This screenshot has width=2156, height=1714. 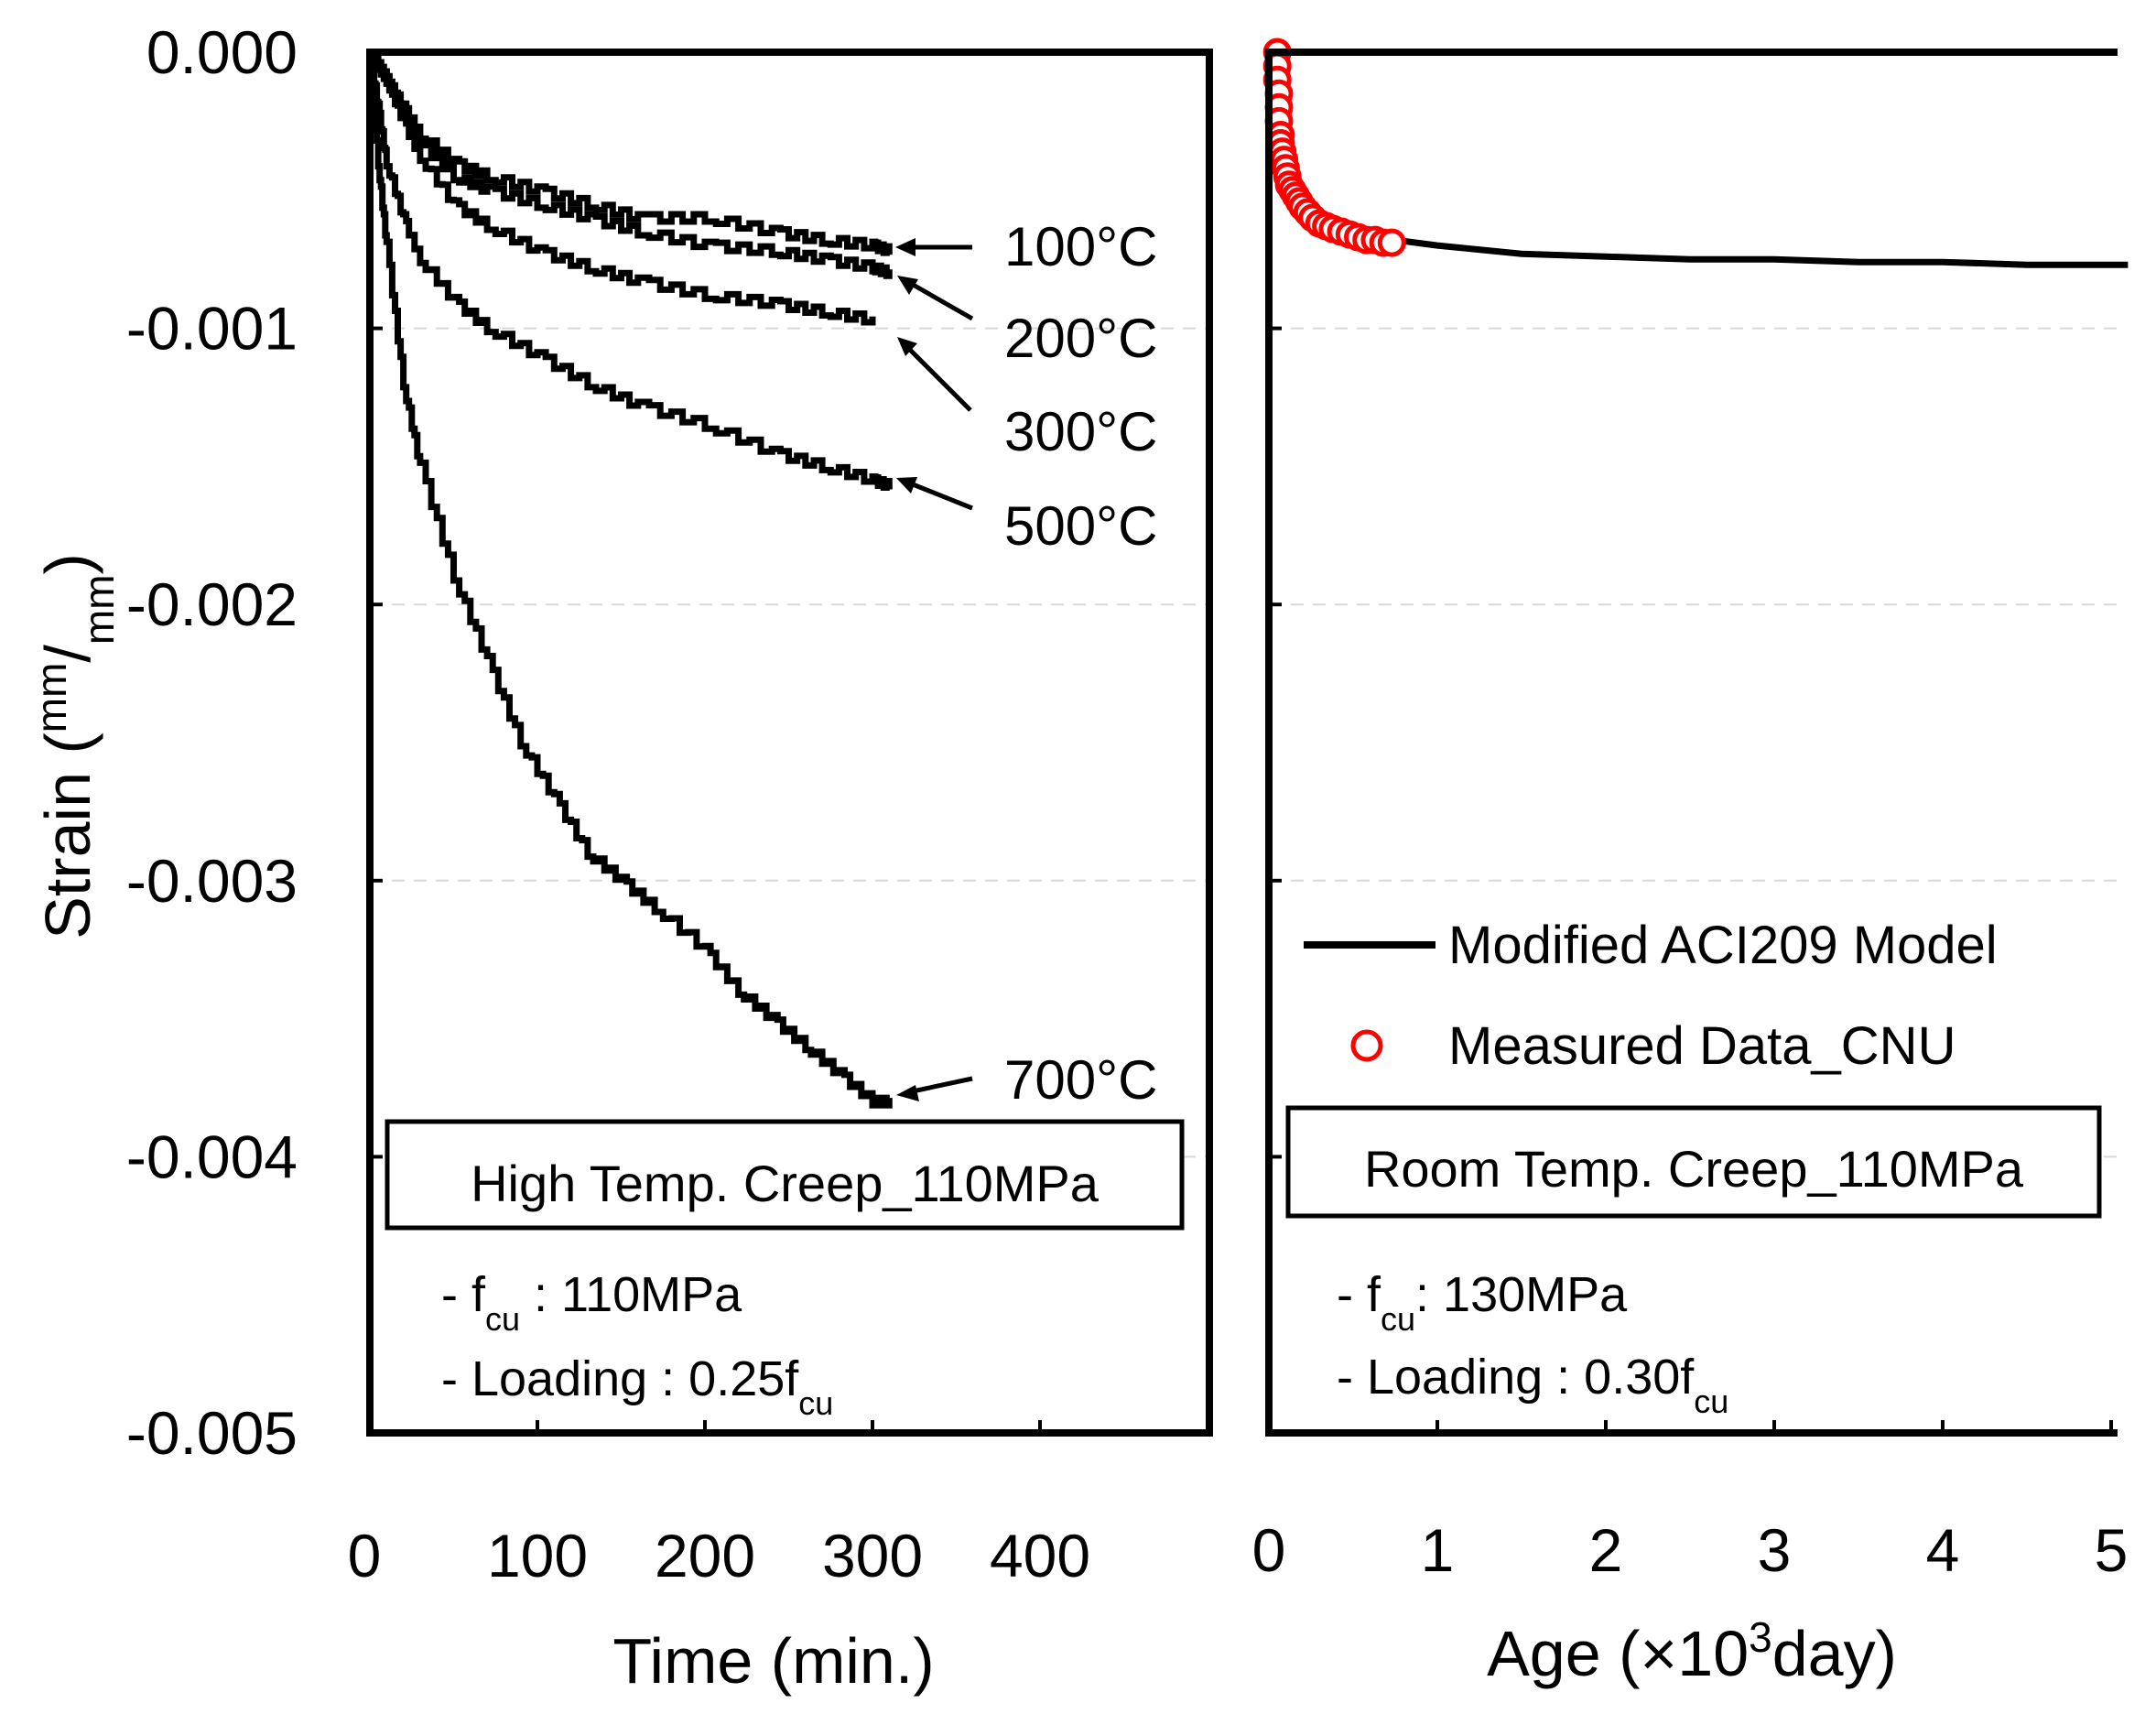 What do you see at coordinates (591, 1302) in the screenshot?
I see `left-note-fcu: - fcu : 110MPa` at bounding box center [591, 1302].